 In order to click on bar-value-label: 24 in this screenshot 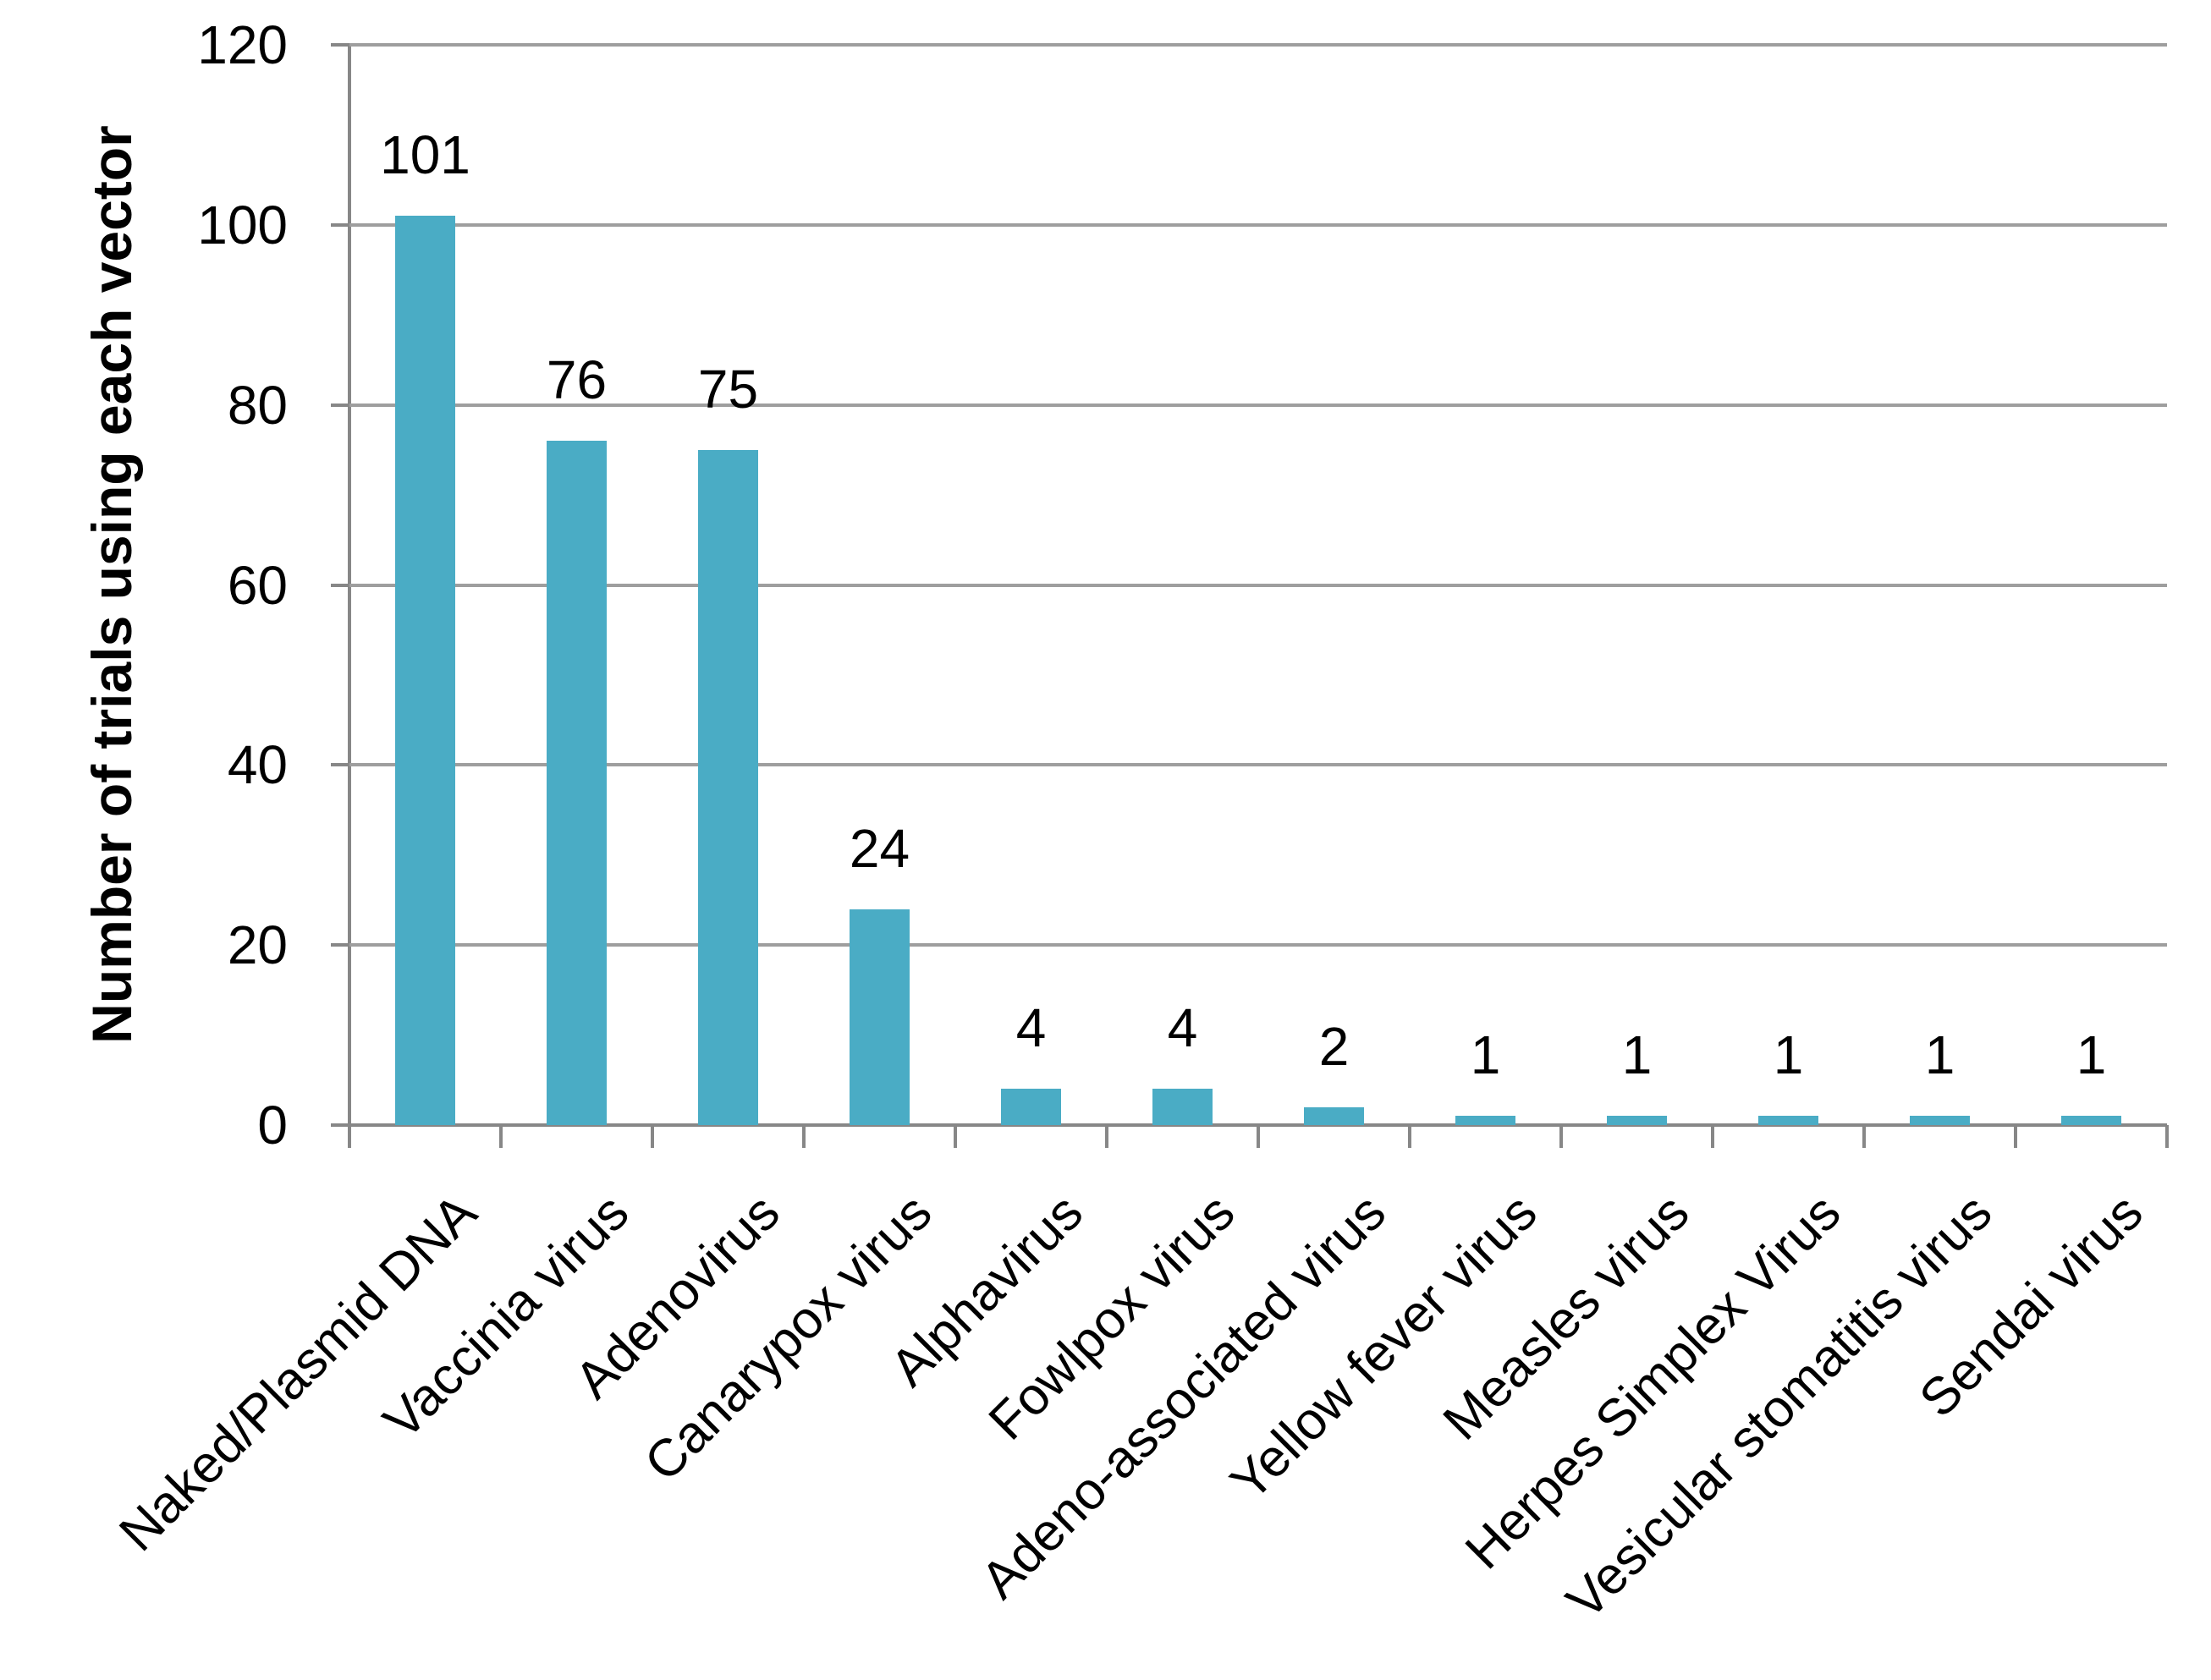, I will do `click(880, 848)`.